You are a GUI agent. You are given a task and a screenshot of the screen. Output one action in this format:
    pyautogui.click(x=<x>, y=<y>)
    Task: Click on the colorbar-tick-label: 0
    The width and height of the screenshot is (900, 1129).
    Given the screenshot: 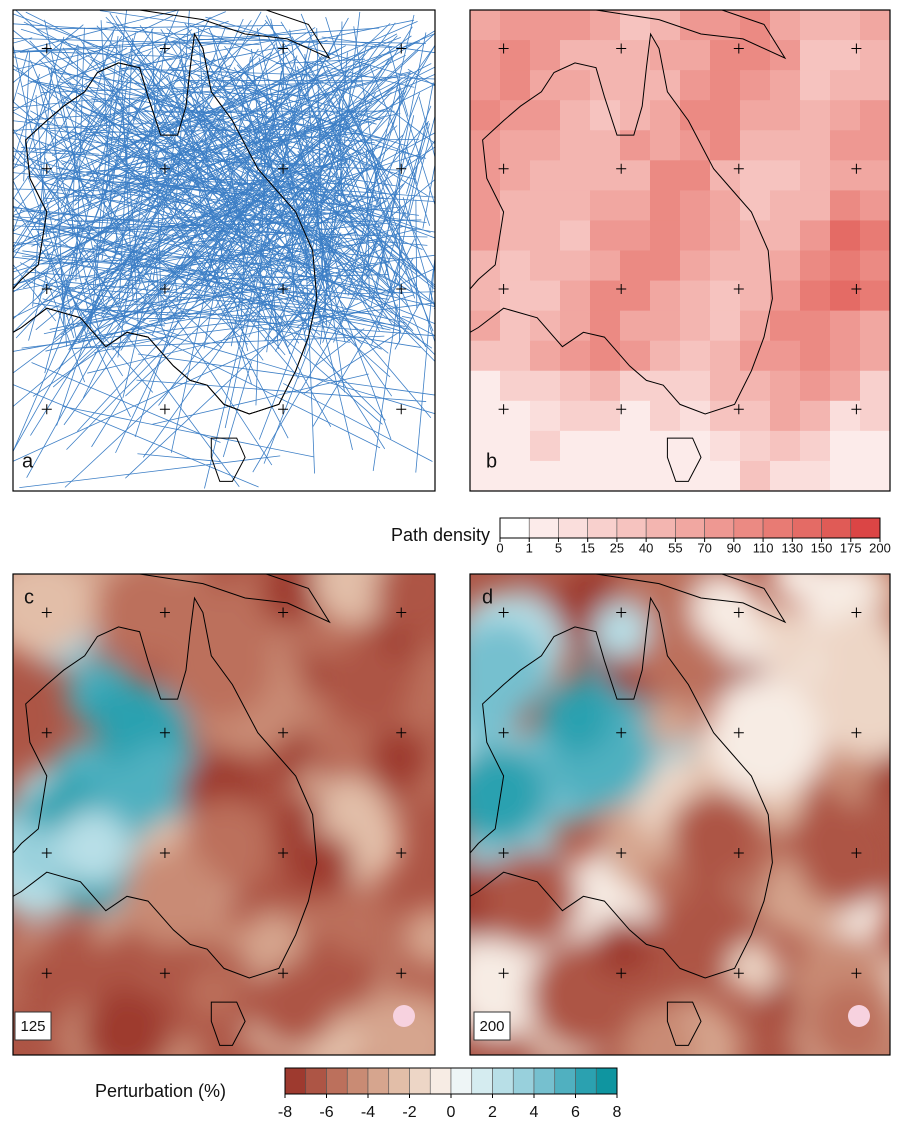 What is the action you would take?
    pyautogui.click(x=499, y=547)
    